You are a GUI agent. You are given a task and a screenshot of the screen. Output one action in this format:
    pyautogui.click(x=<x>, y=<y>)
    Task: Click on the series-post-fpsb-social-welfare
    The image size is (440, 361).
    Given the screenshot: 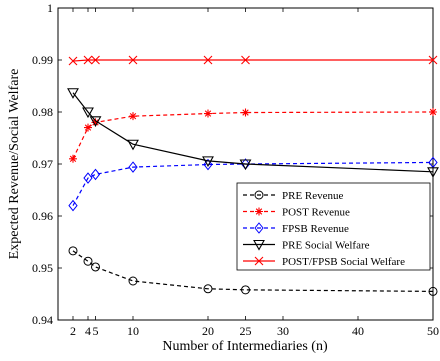 What is the action you would take?
    pyautogui.click(x=253, y=60)
    